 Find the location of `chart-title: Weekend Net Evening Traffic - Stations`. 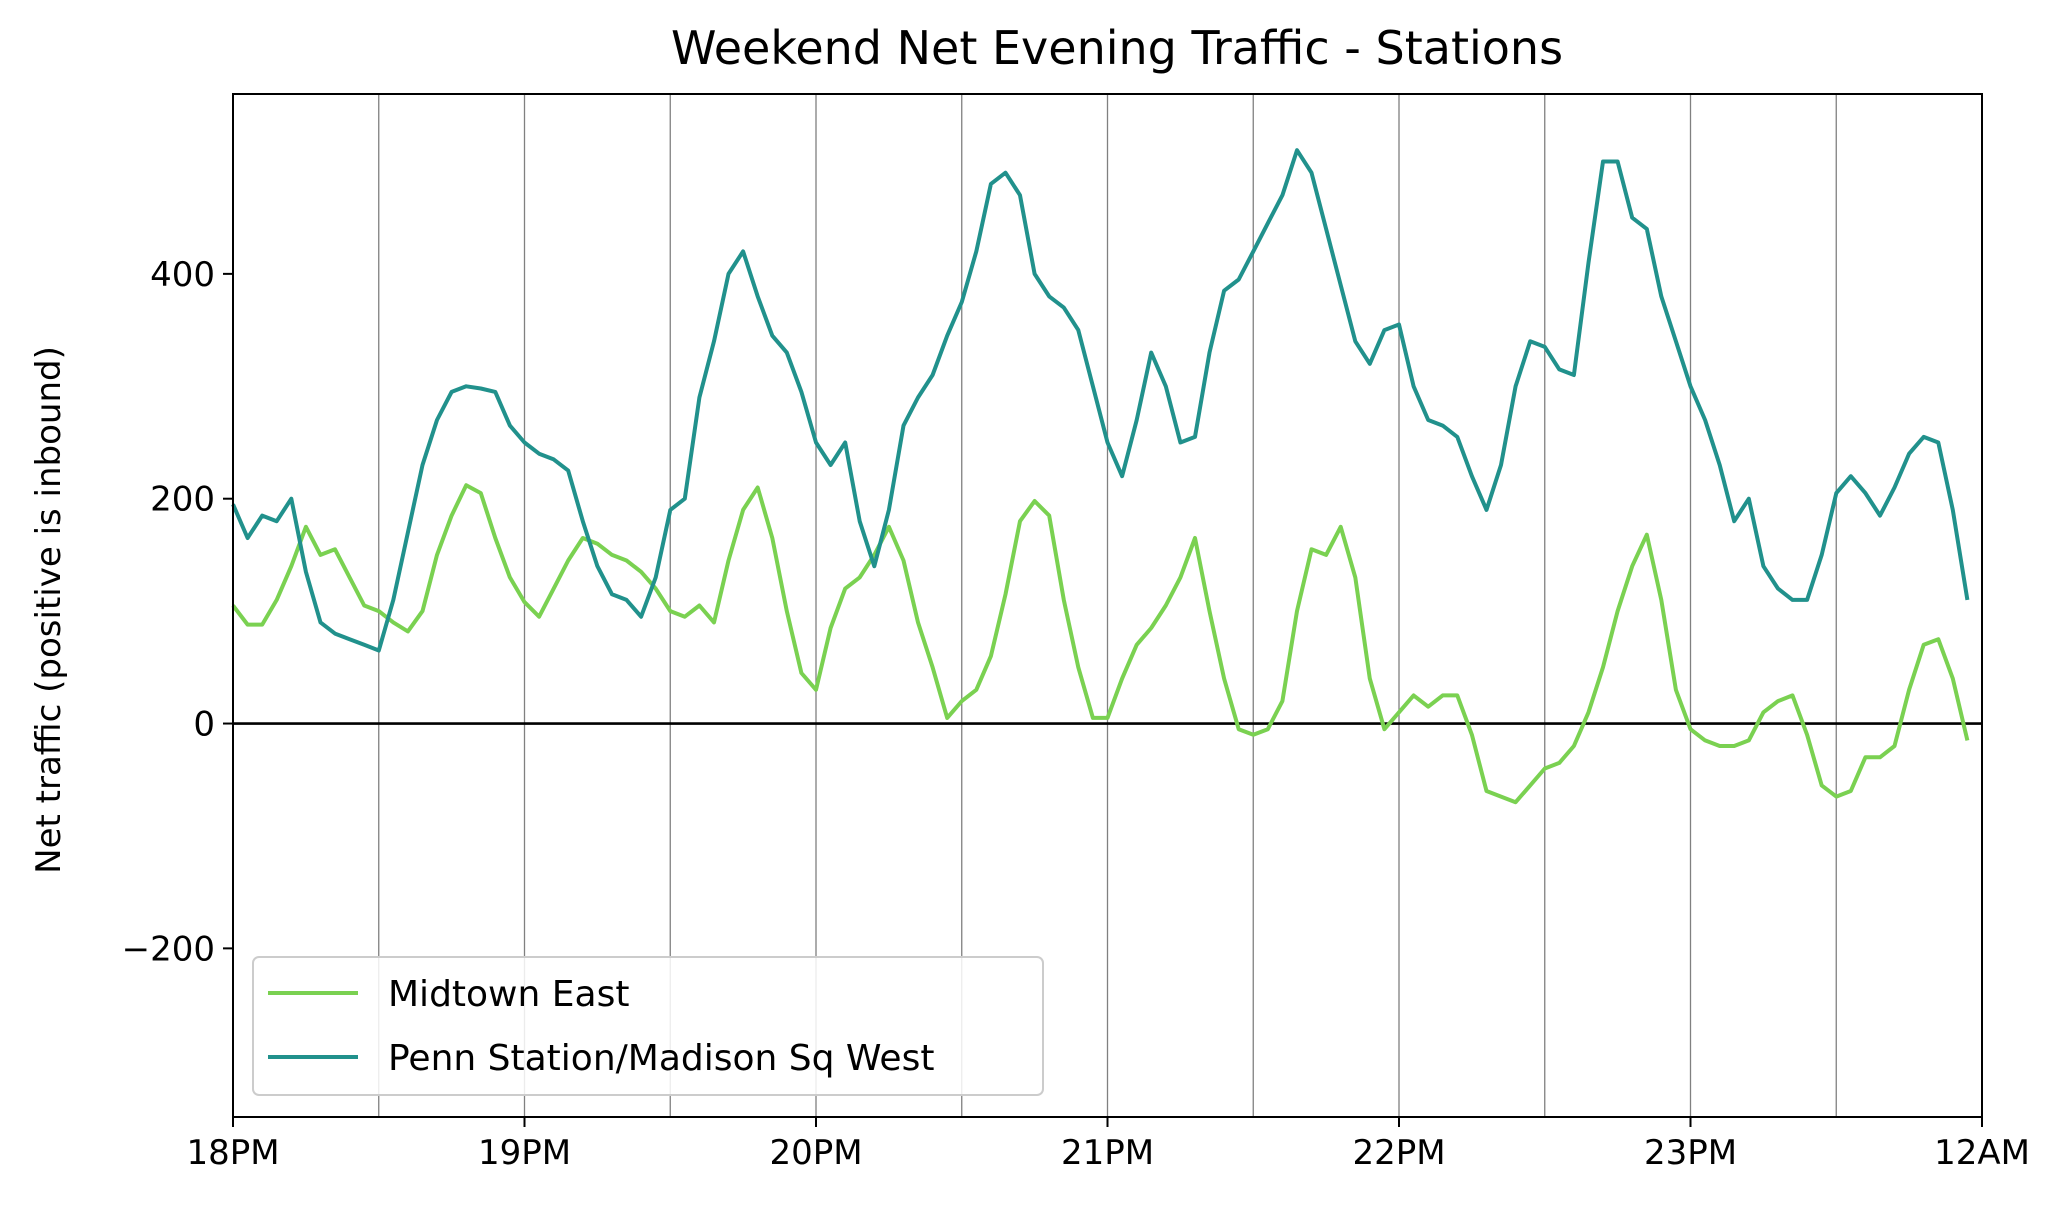

chart-title: Weekend Net Evening Traffic - Stations is located at coordinates (1117, 48).